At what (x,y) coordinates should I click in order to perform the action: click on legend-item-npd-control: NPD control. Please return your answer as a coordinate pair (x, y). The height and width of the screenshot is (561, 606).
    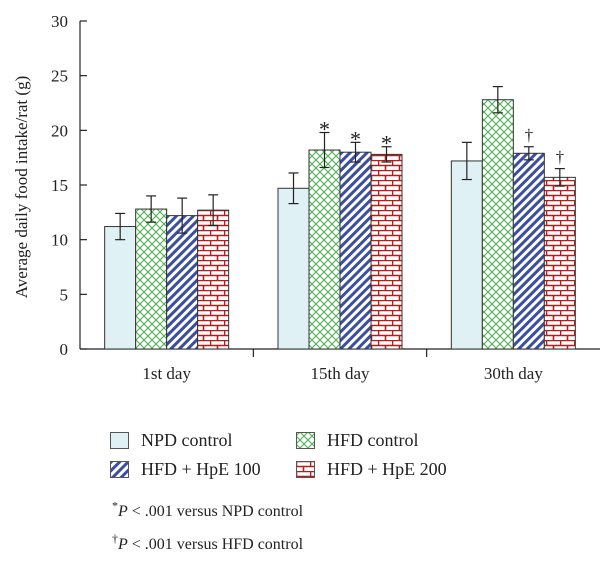
    Looking at the image, I should click on (203, 440).